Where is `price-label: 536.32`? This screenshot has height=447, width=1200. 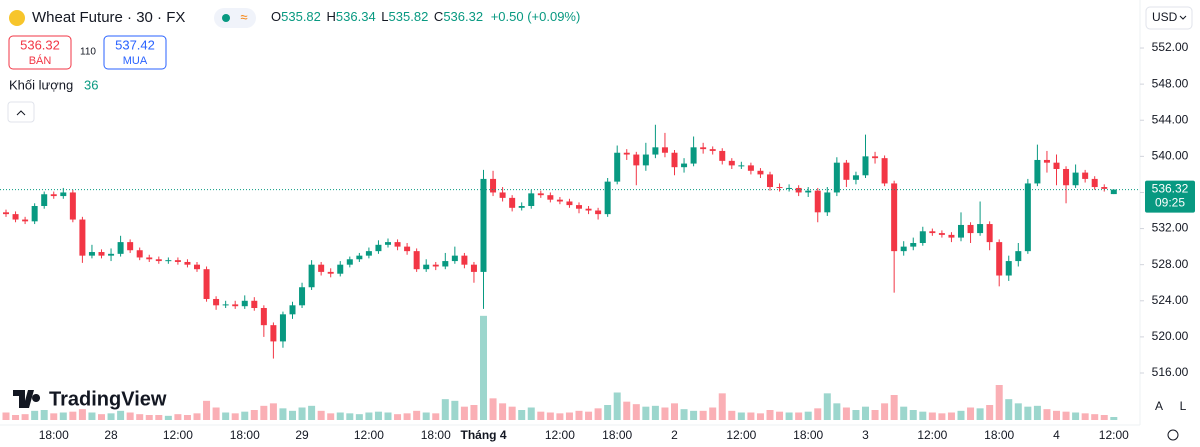
price-label: 536.32 is located at coordinates (1170, 189).